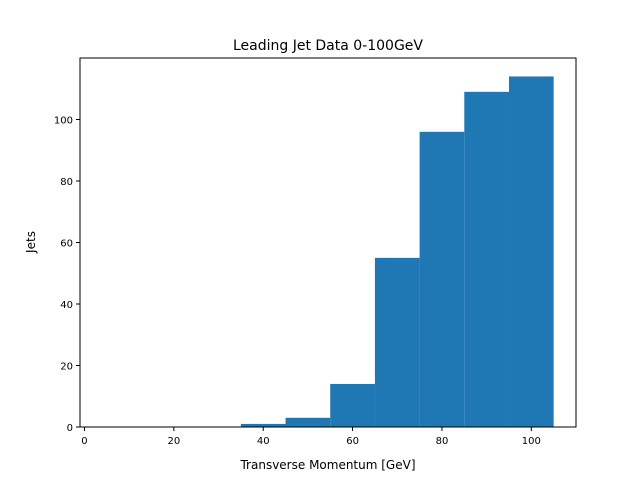  Describe the element at coordinates (327, 465) in the screenshot. I see `x-axis-label: Transverse Momentum [GeV]` at that location.